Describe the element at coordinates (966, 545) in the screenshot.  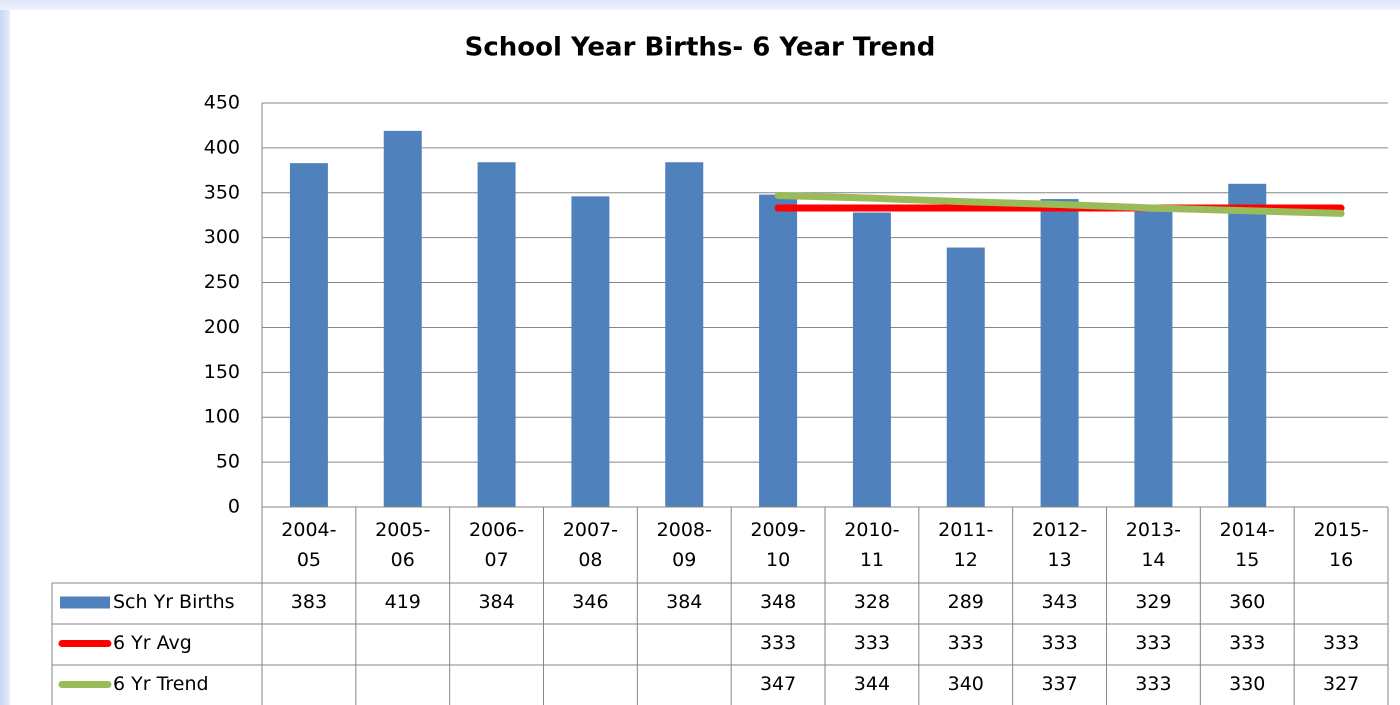
I see `x-tick-label: 2011-12` at that location.